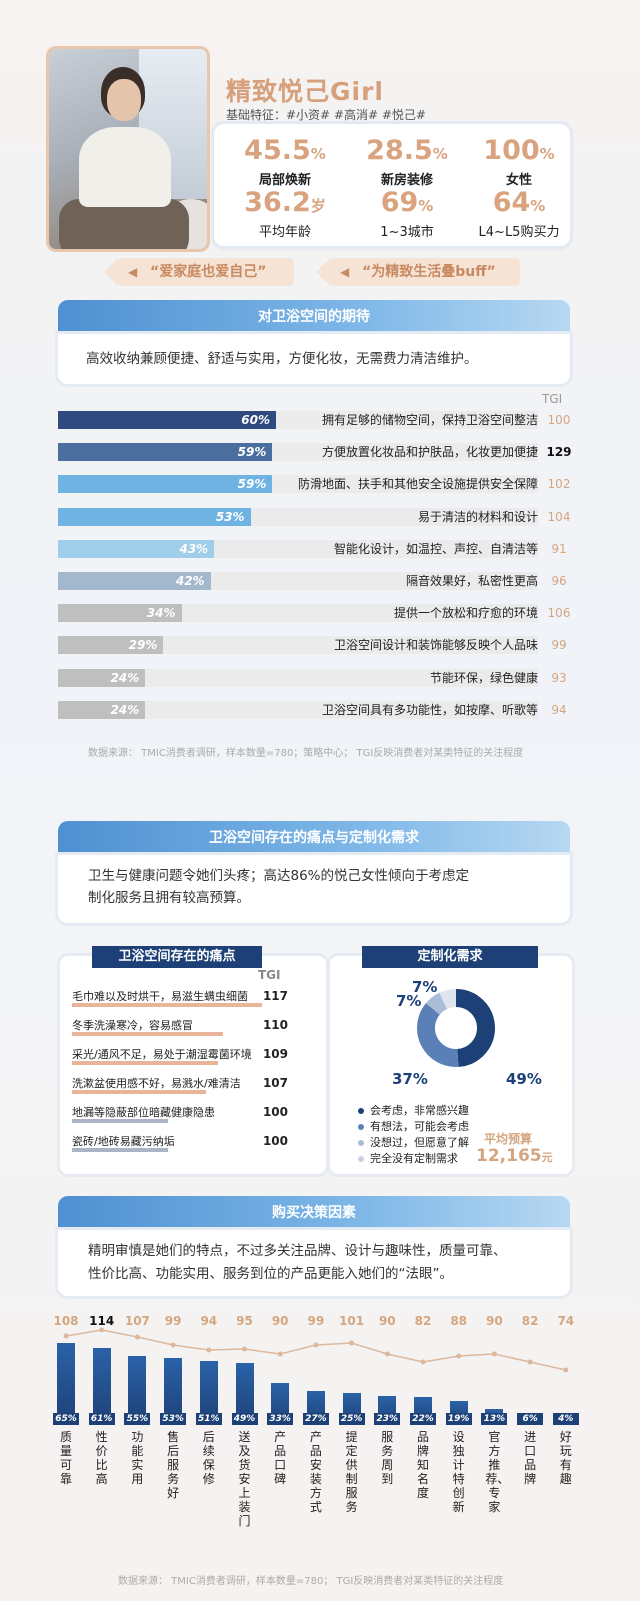 This screenshot has width=640, height=1601. What do you see at coordinates (414, 1158) in the screenshot?
I see `legend-label: 完全没有定制需求` at bounding box center [414, 1158].